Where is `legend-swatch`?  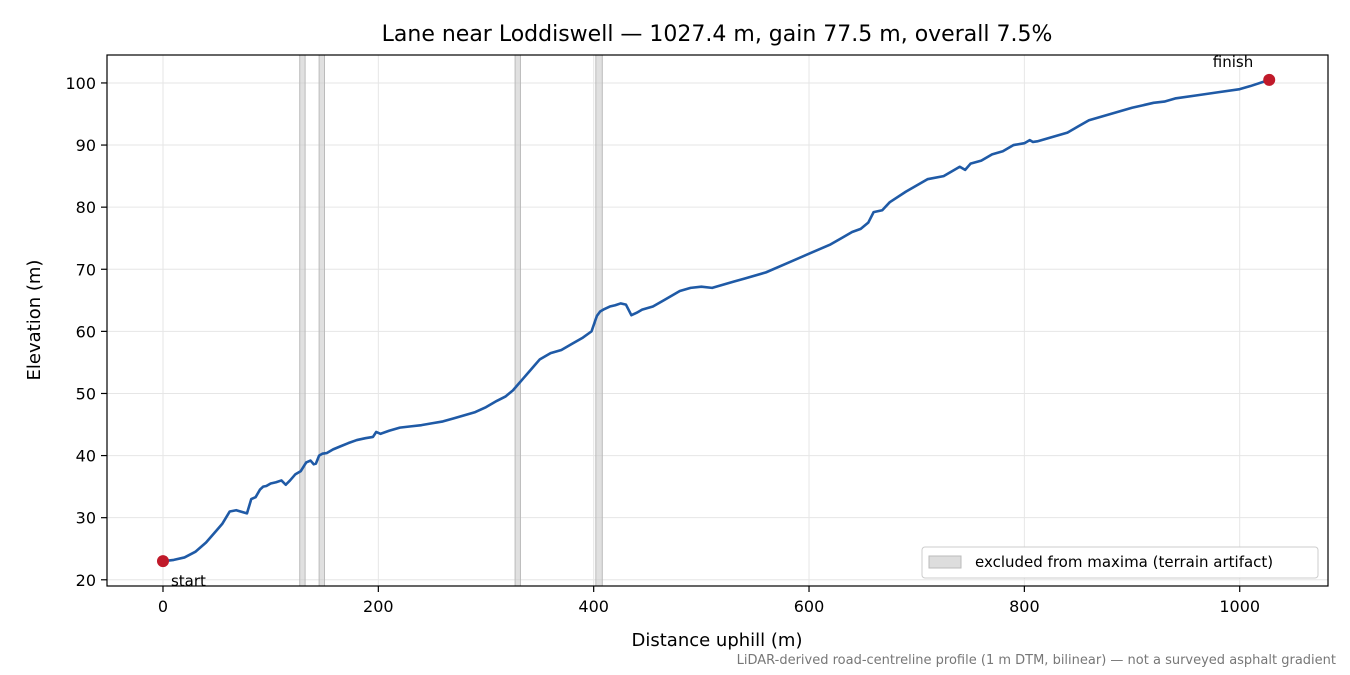
legend-swatch is located at coordinates (945, 562).